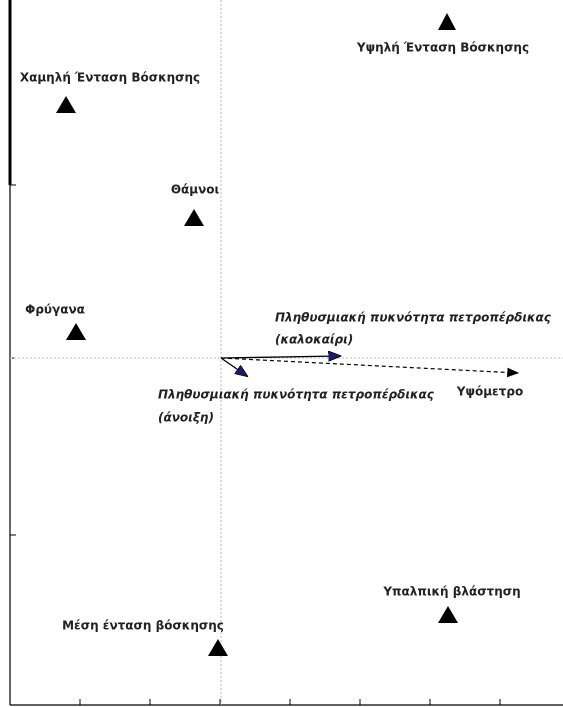 The width and height of the screenshot is (563, 707). Describe the element at coordinates (110, 78) in the screenshot. I see `point-label: Χαμηλή Ένταση Βόσκησης` at that location.